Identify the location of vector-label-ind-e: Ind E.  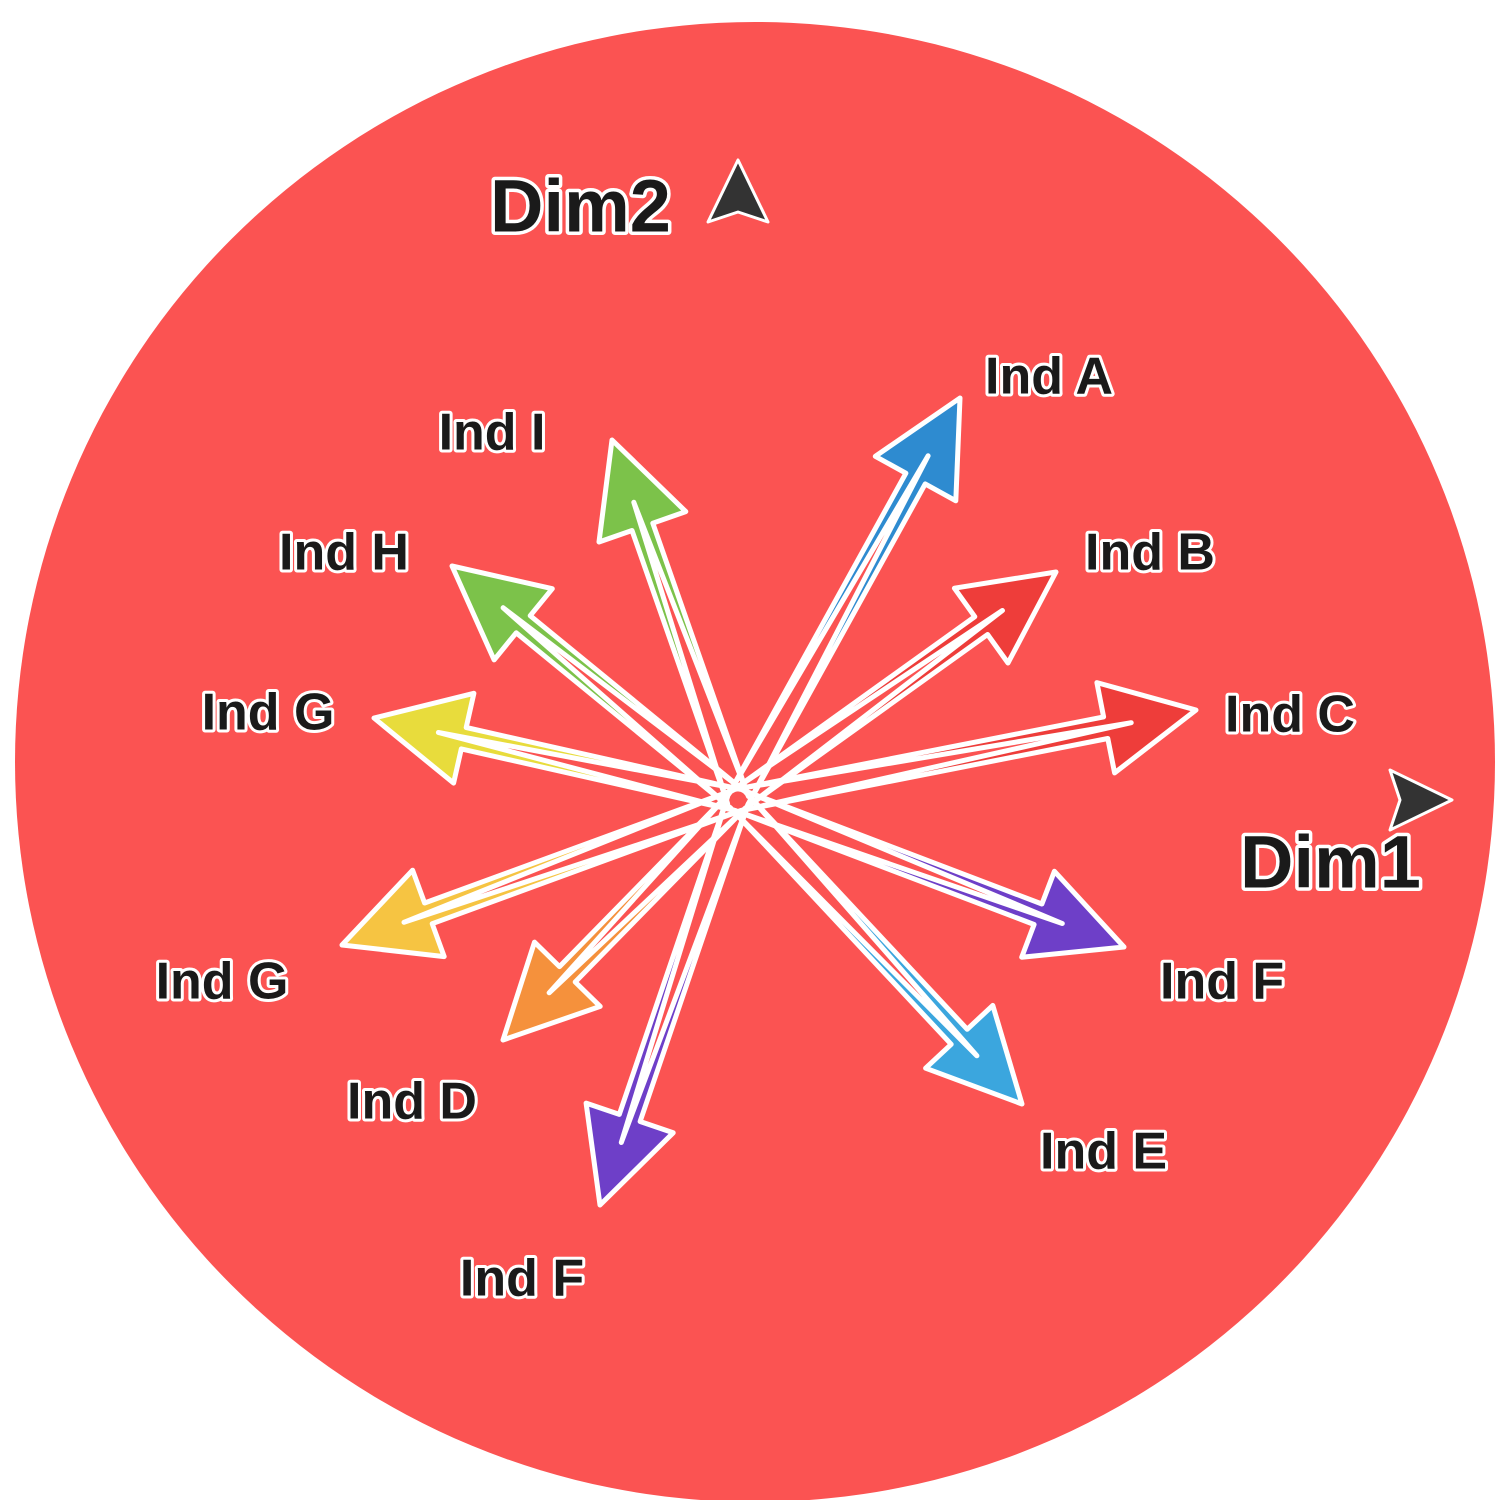
(1103, 1152).